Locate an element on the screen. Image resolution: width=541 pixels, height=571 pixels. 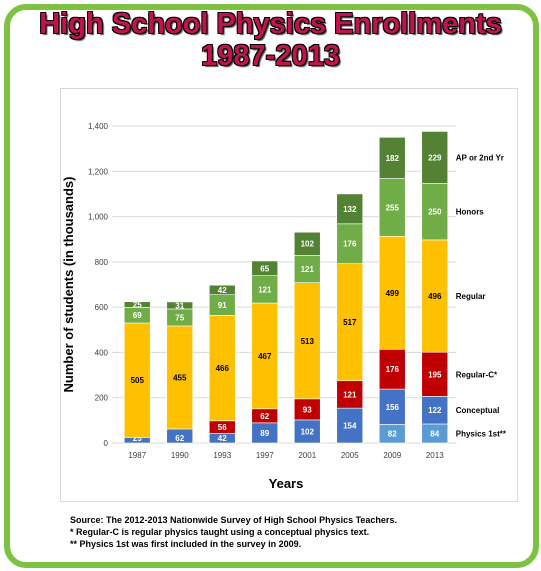
data-label: 84 is located at coordinates (434, 433).